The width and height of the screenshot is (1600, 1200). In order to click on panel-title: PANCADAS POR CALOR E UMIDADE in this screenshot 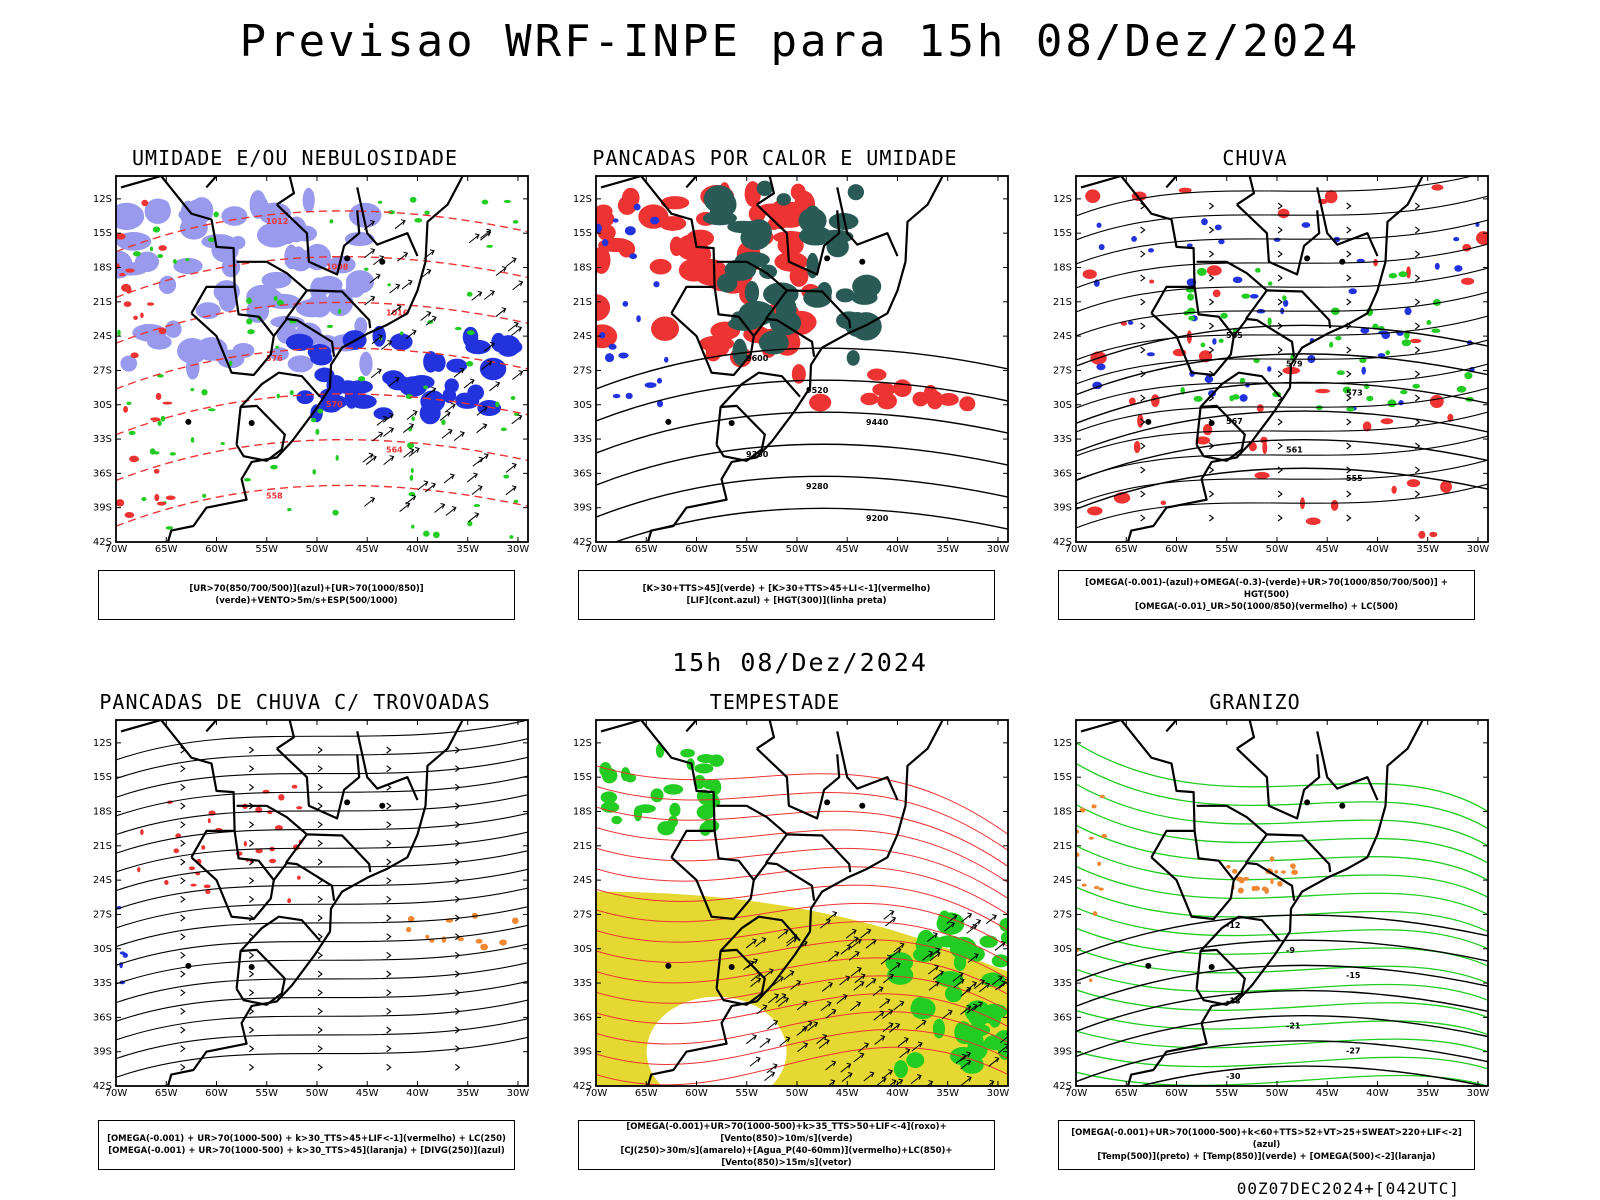, I will do `click(775, 158)`.